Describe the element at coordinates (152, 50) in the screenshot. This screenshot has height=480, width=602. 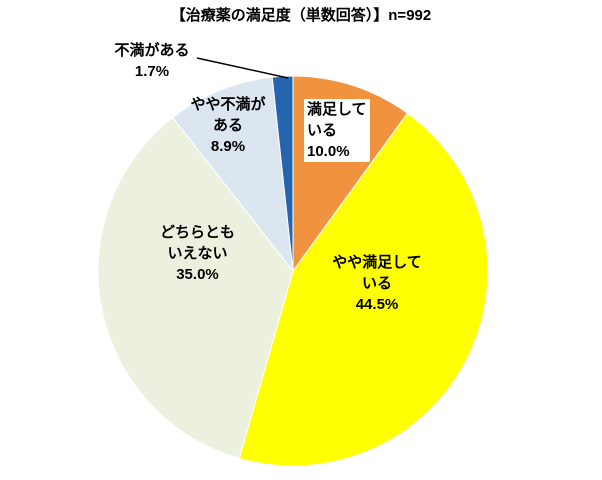
I see `label-fuman-line1: 不満がある` at that location.